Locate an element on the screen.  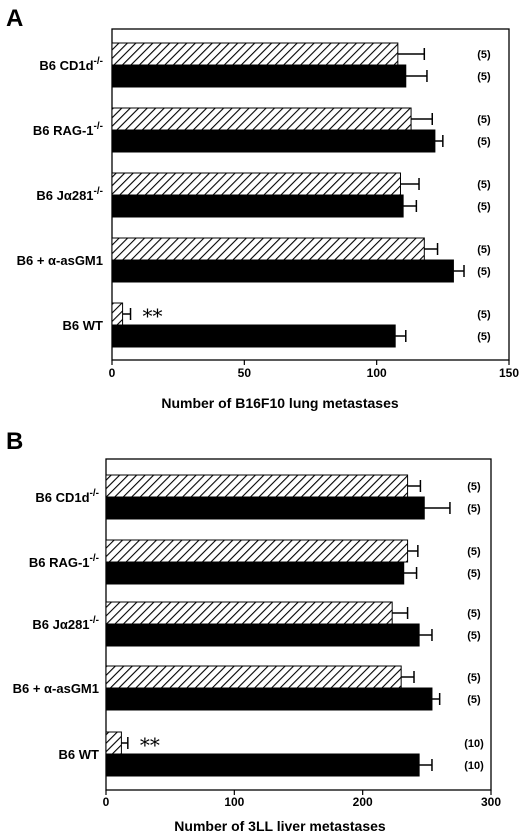
x-axis-title-b: Number of 3LL liver metastases is located at coordinates (280, 826).